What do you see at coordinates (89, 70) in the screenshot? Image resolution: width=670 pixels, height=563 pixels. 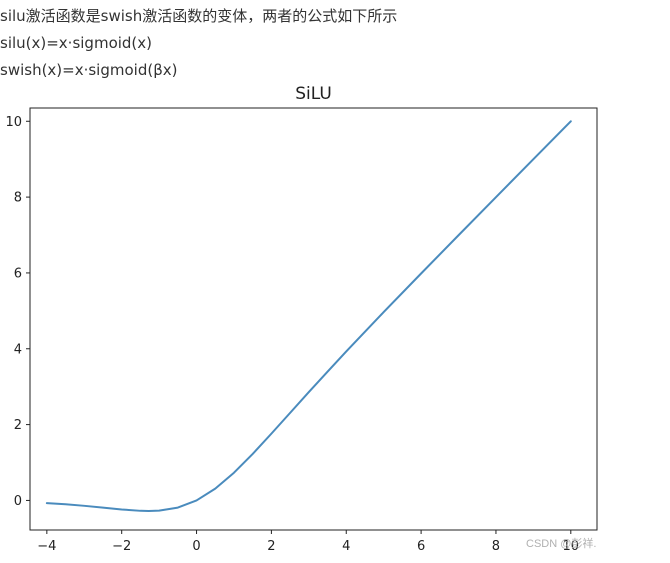 I see `intro-line-swish-formula: swish(x)=x·sigmoid(βx)` at bounding box center [89, 70].